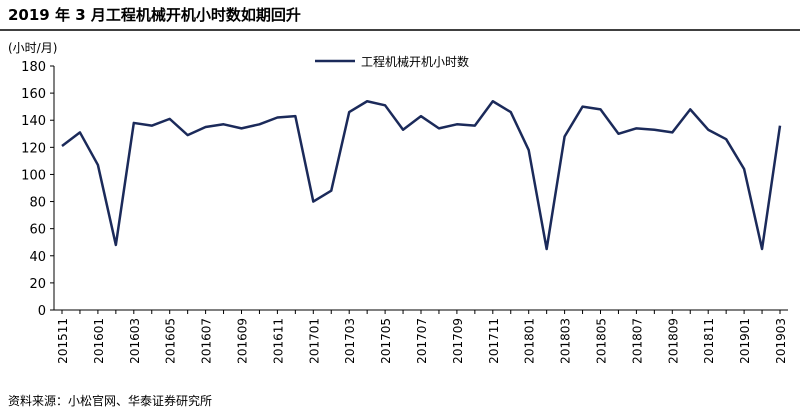  What do you see at coordinates (37, 203) in the screenshot?
I see `y-tick-label: 80` at bounding box center [37, 203].